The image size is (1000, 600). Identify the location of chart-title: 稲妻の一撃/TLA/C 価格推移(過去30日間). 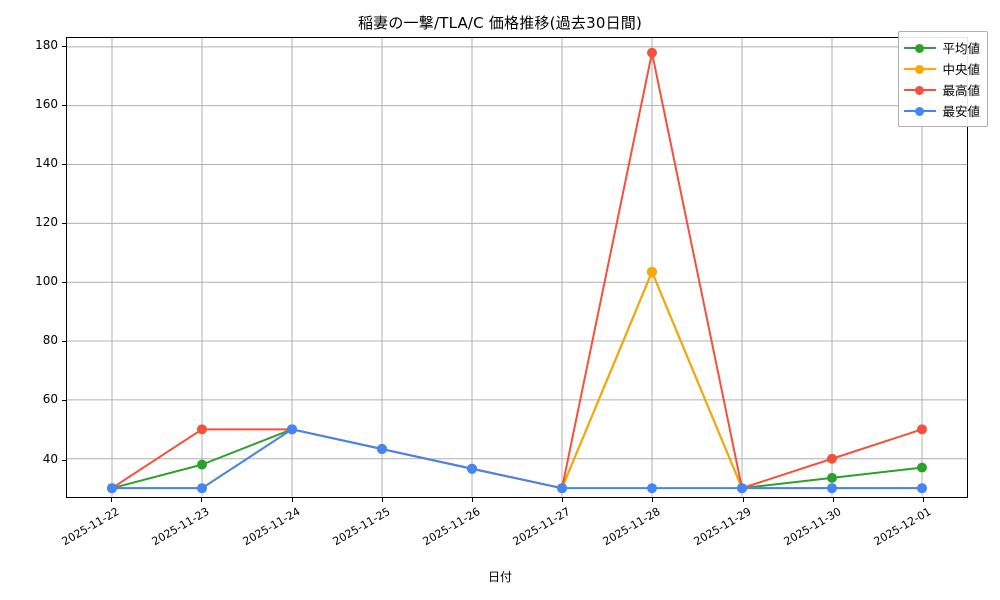
(500, 23).